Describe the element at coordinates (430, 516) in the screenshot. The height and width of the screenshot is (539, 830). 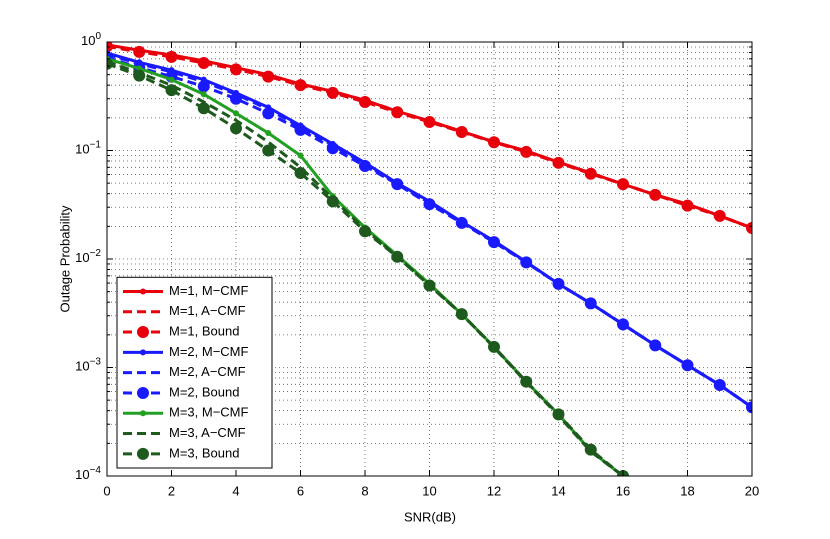
I see `x-axis-label: SNR(dB)` at that location.